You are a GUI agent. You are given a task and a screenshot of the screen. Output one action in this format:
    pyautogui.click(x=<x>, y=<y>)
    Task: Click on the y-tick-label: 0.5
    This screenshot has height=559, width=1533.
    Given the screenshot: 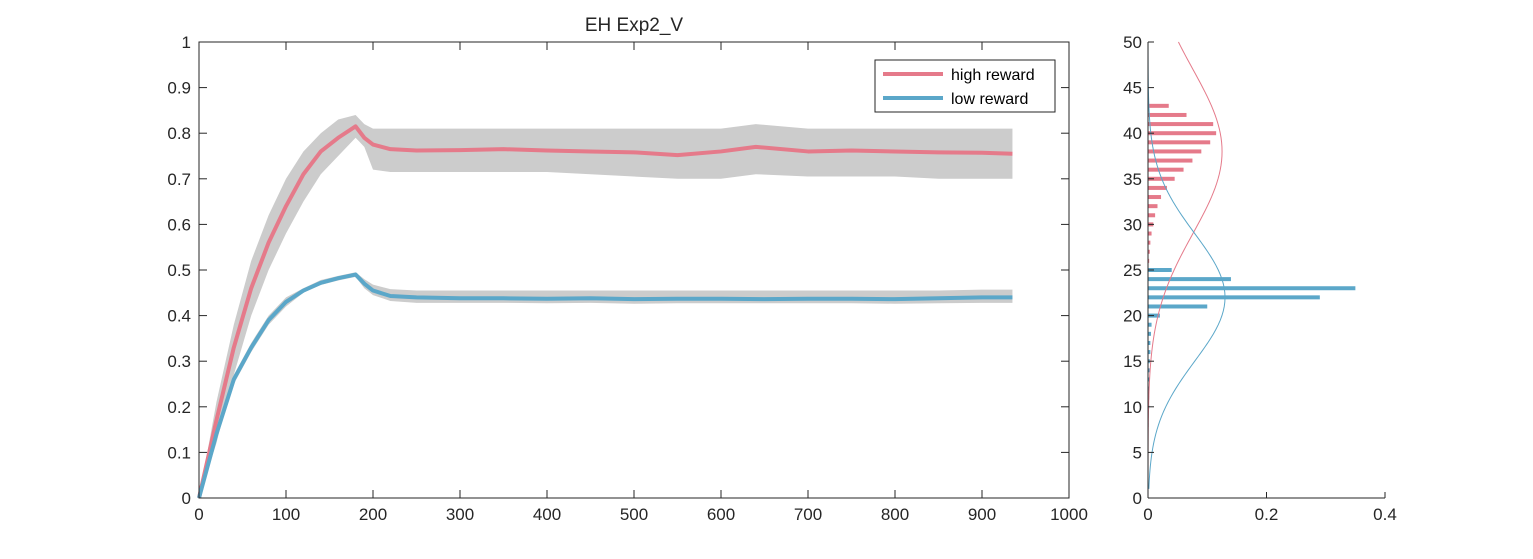 What is the action you would take?
    pyautogui.click(x=179, y=270)
    